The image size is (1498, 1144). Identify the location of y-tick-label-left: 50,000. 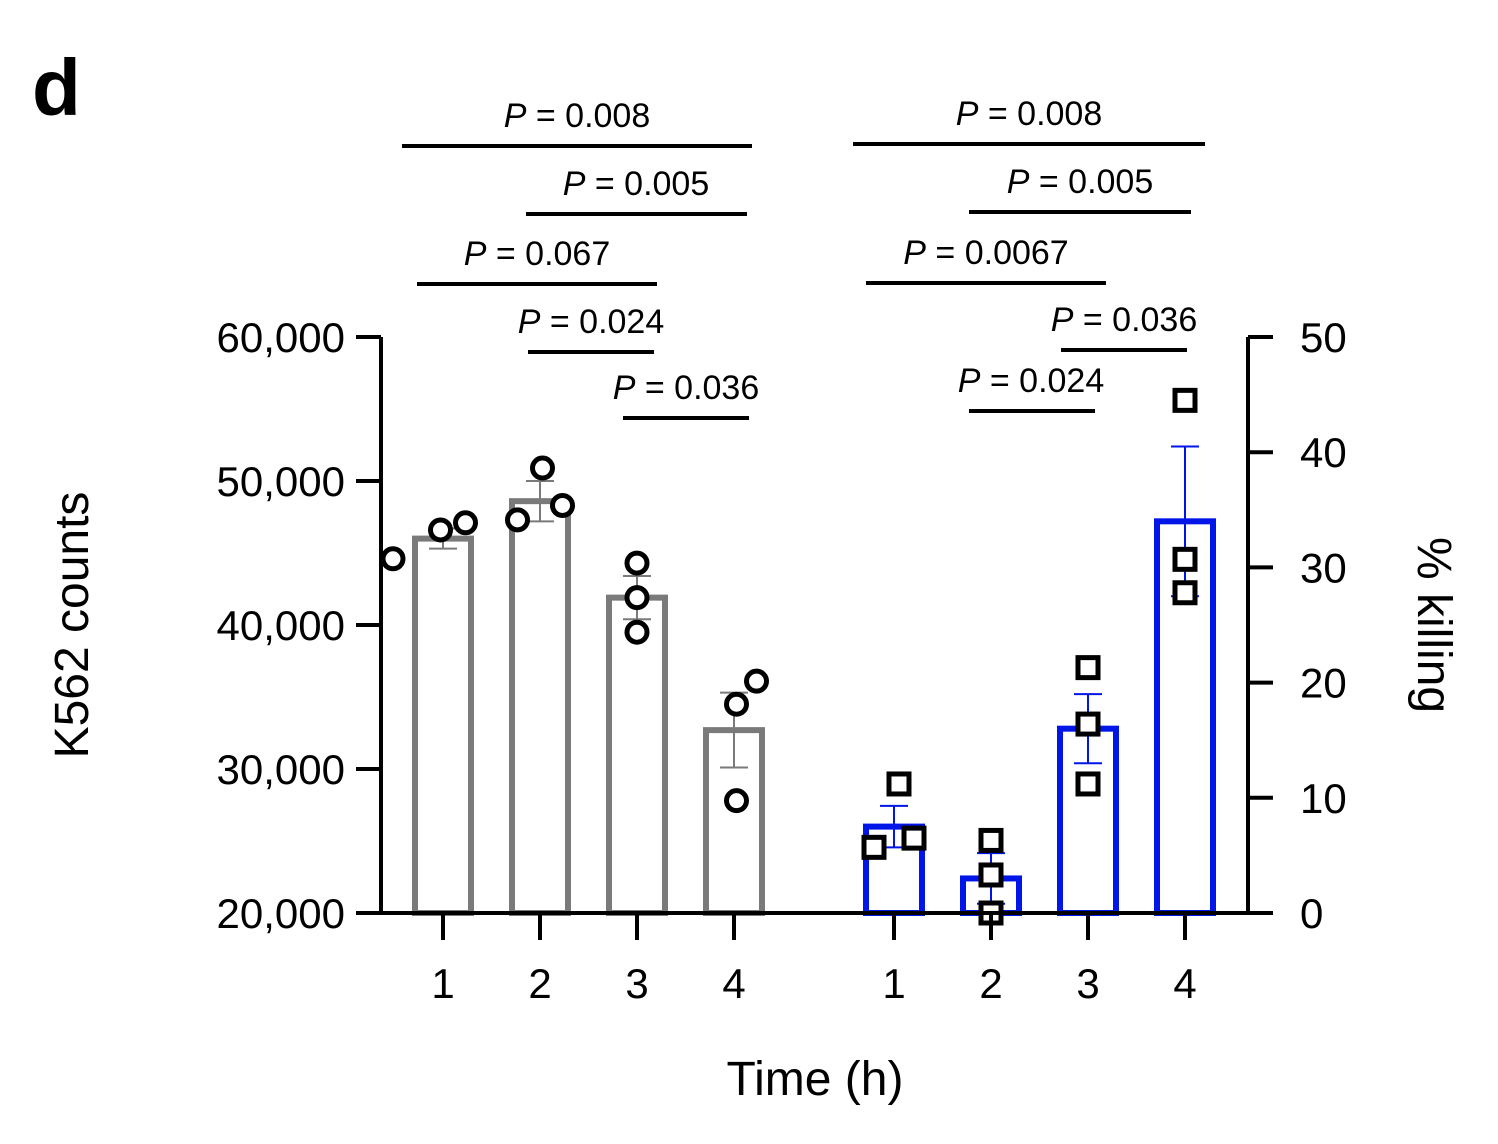
(281, 481).